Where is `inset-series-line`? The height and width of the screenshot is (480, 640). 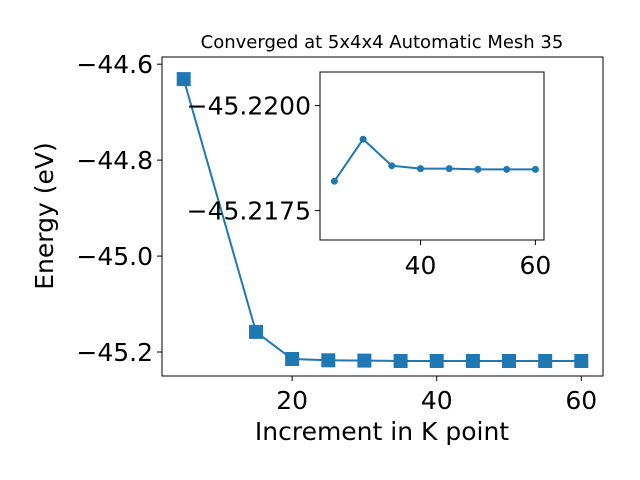 inset-series-line is located at coordinates (434, 159).